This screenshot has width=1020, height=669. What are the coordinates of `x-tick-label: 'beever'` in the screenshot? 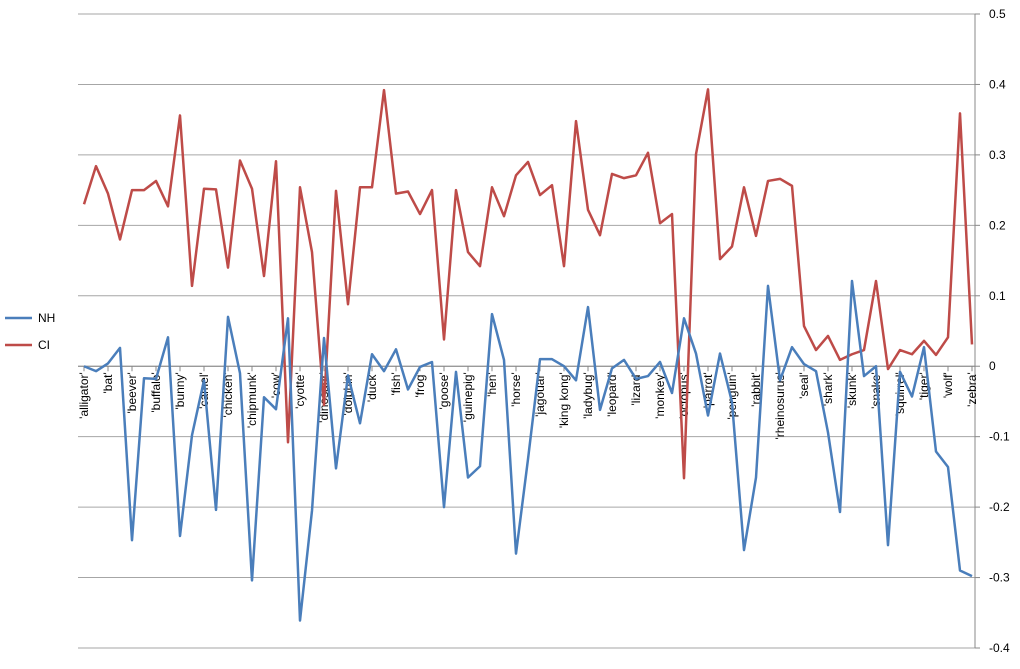 It's located at (132, 392).